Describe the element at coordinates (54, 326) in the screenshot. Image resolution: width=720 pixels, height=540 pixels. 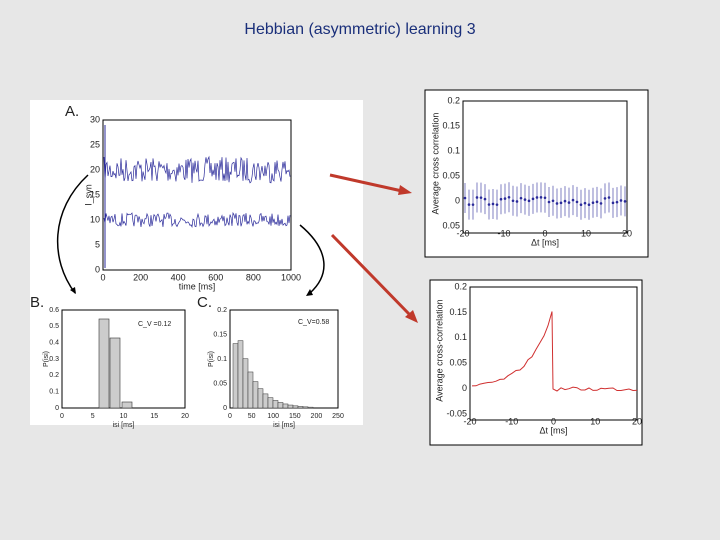
I see `y-tick-label: 0.5` at that location.